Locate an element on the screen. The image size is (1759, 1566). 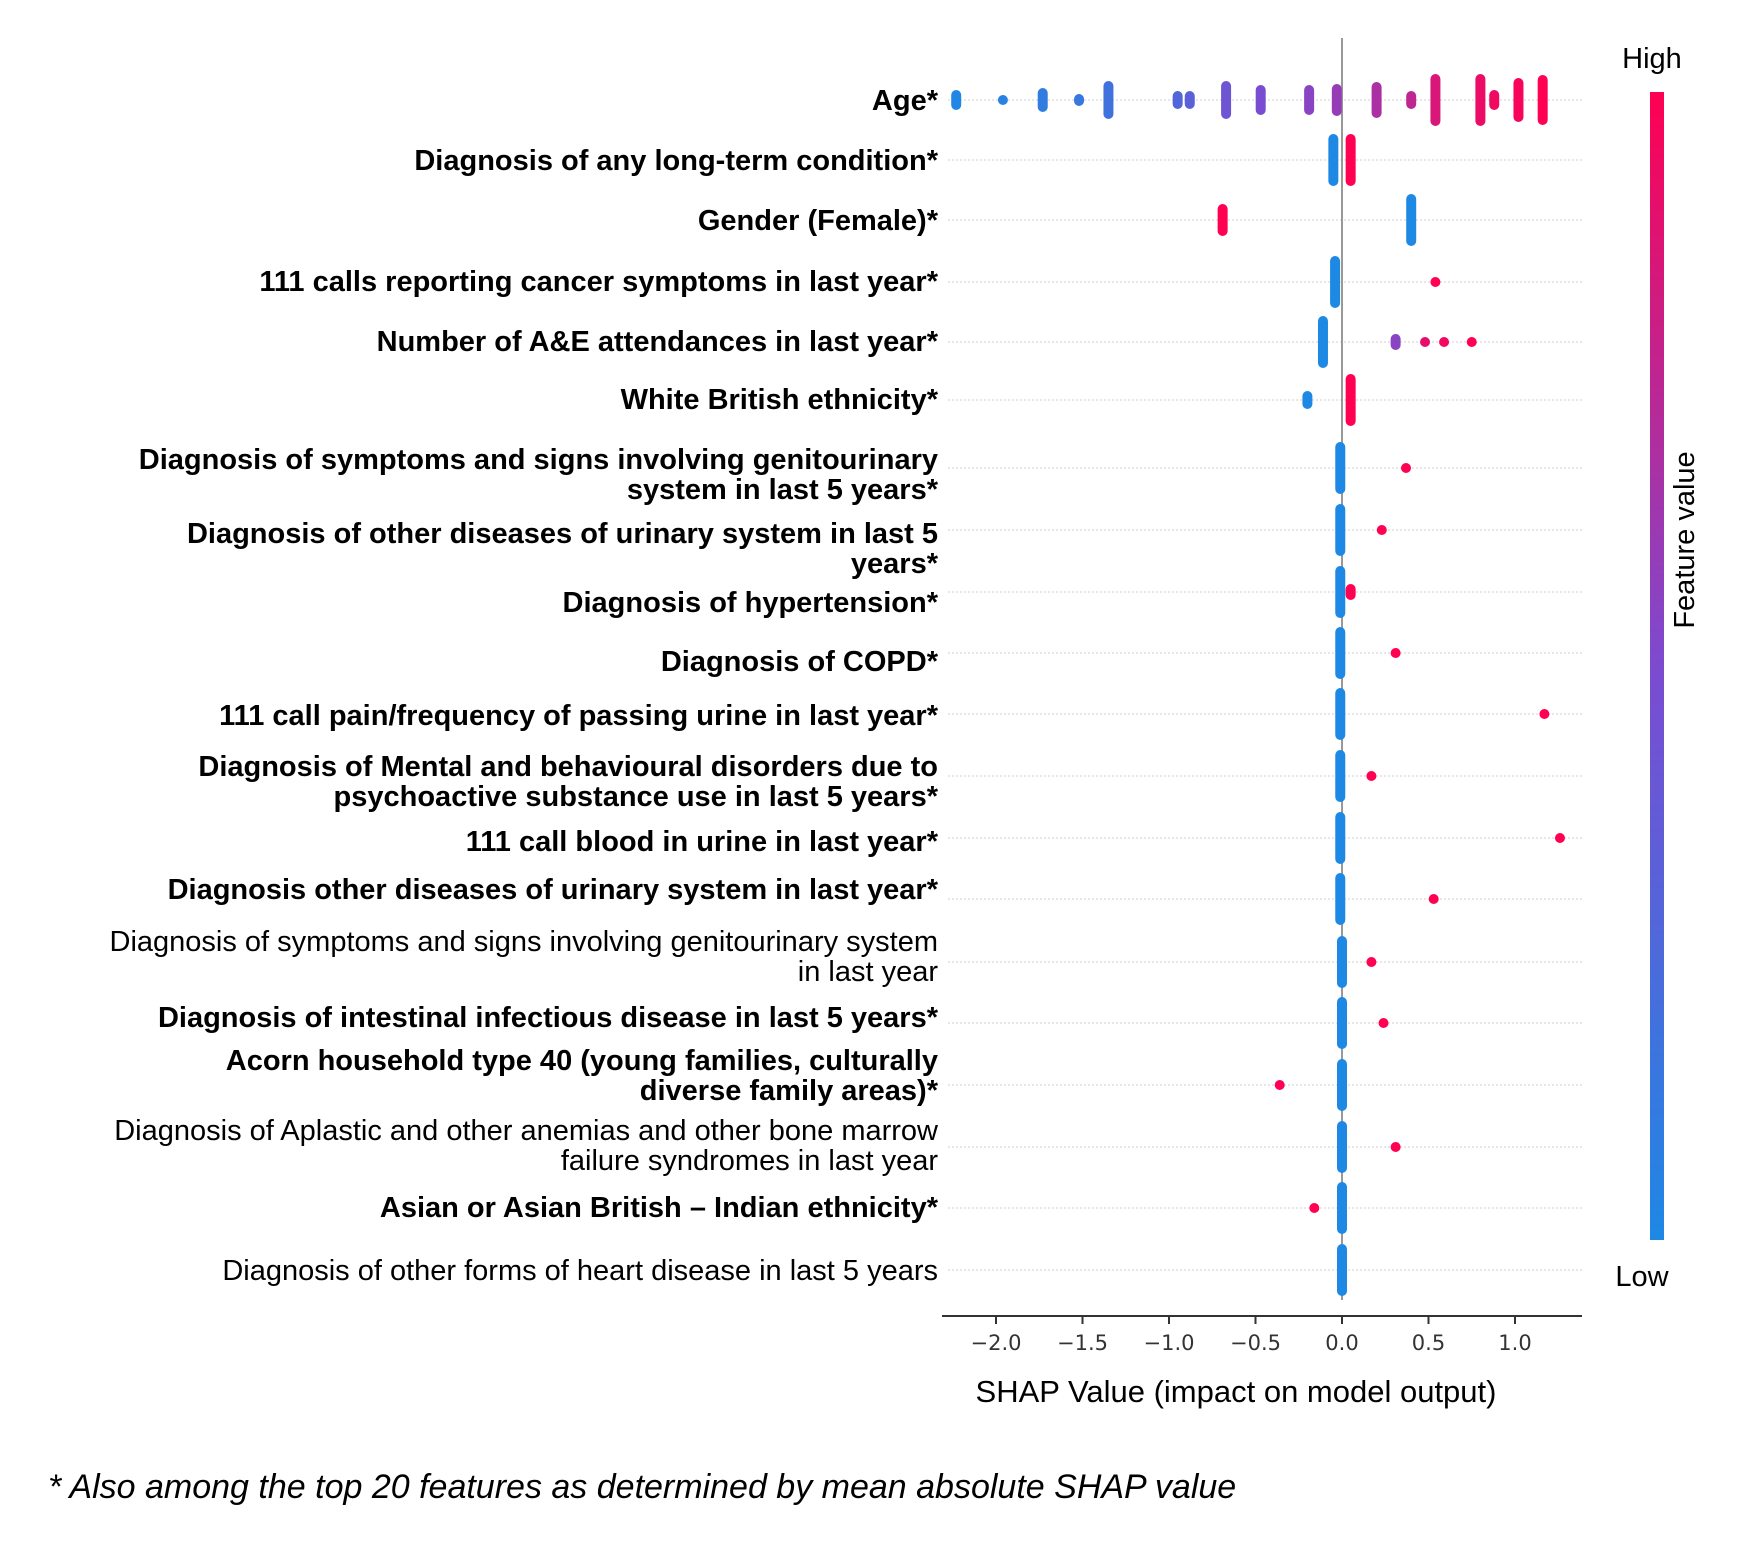
colorbar-gradient is located at coordinates (1657, 666).